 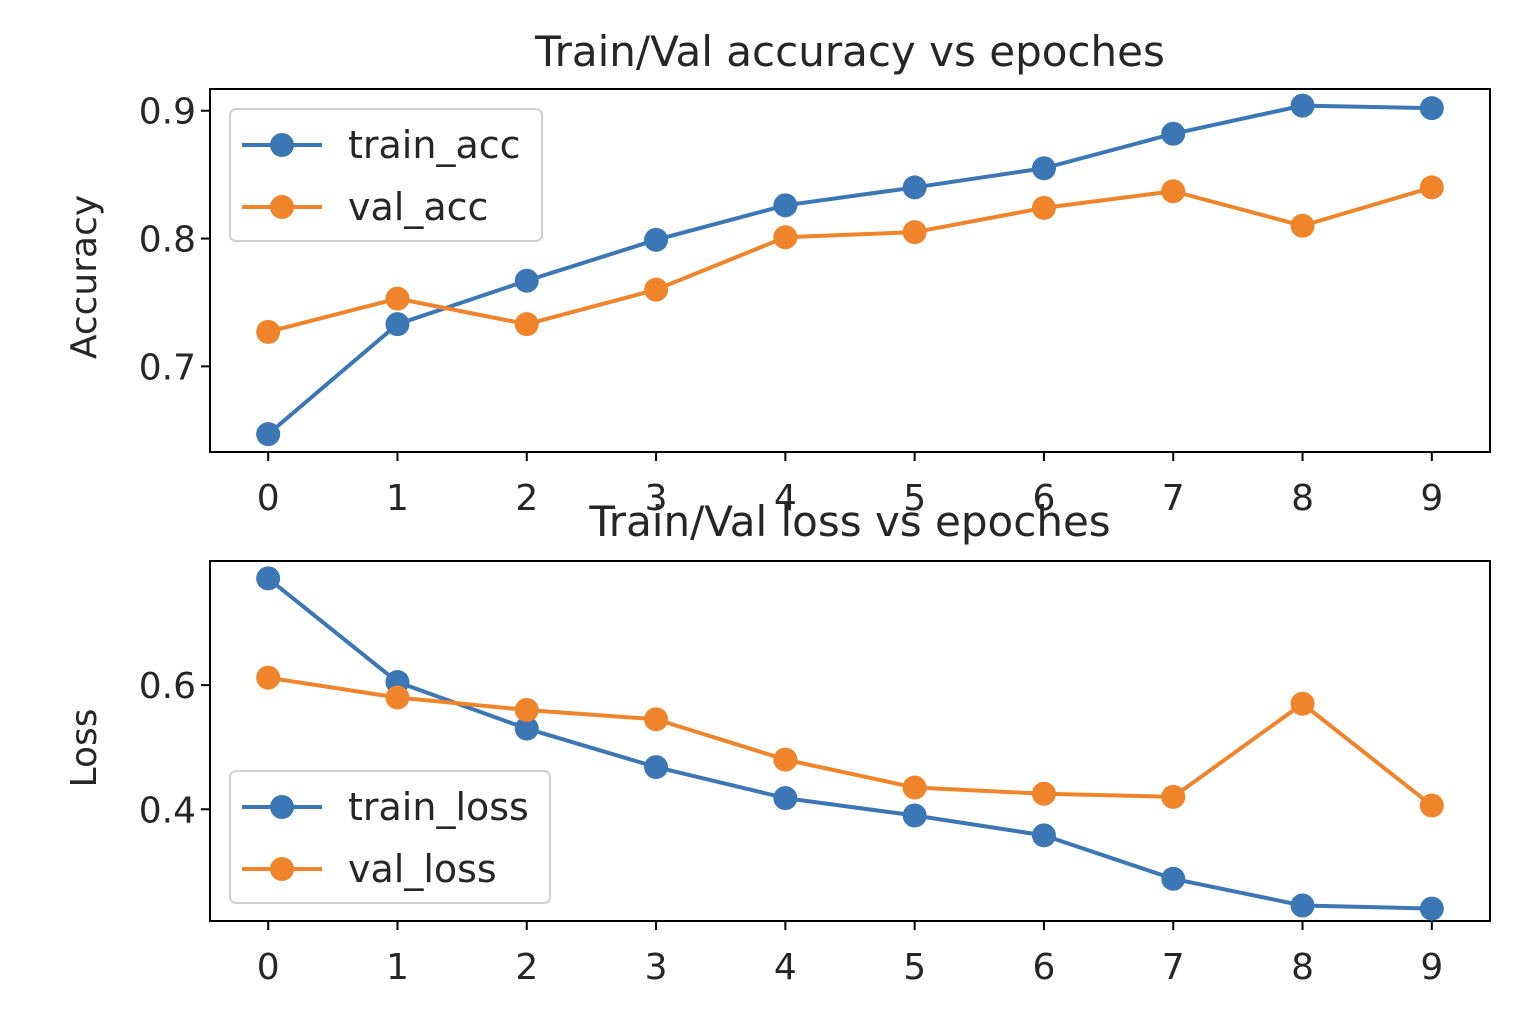 What do you see at coordinates (84, 277) in the screenshot?
I see `y-axis-label: Accuracy` at bounding box center [84, 277].